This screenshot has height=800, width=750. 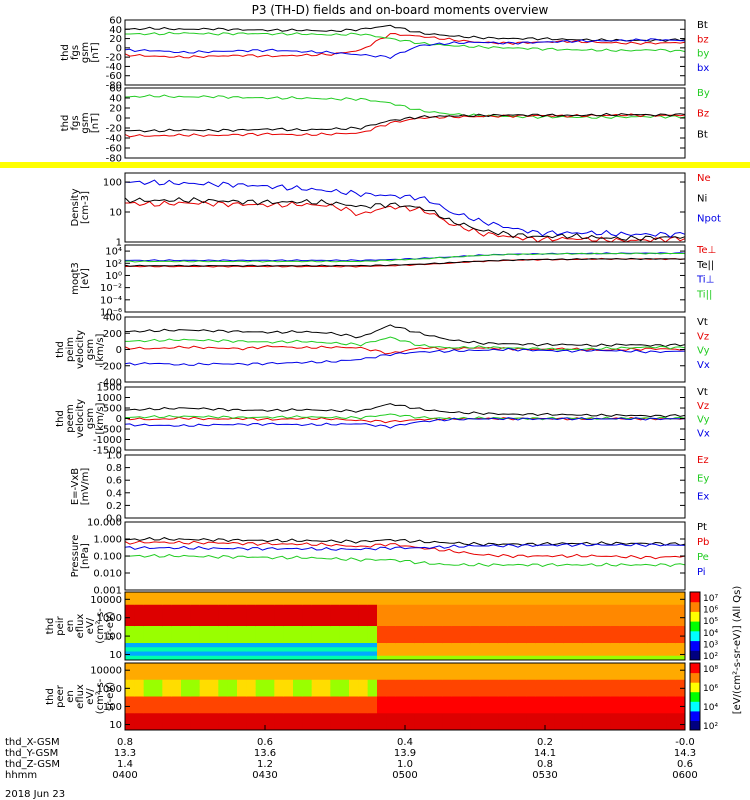 I want to click on colorbar-tick-label: 10⁴, so click(x=710, y=634).